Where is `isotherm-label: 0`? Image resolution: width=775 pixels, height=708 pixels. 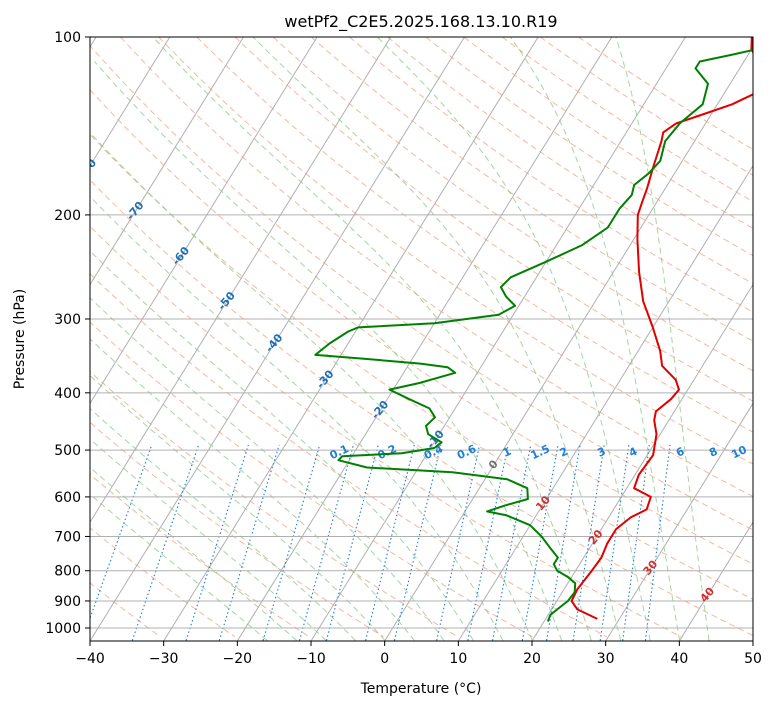
isotherm-label: 0 is located at coordinates (493, 464).